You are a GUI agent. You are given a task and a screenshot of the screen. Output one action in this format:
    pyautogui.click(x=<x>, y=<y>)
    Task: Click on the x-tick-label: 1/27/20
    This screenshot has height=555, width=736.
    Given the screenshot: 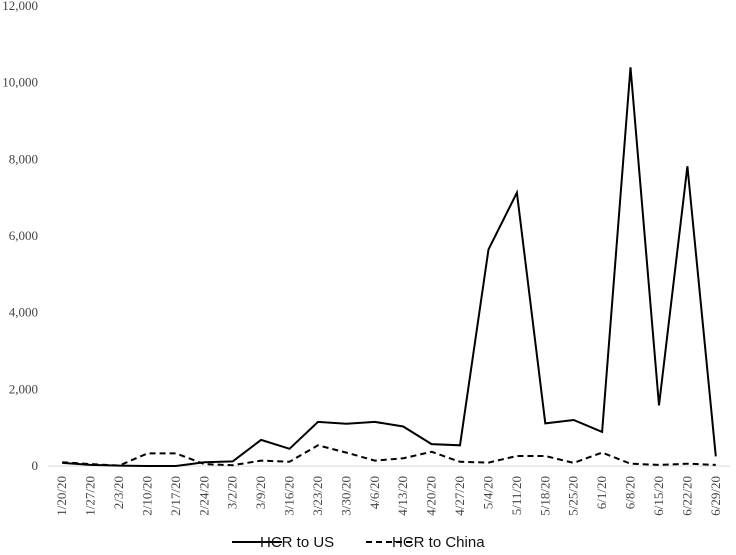 What is the action you would take?
    pyautogui.click(x=90, y=496)
    